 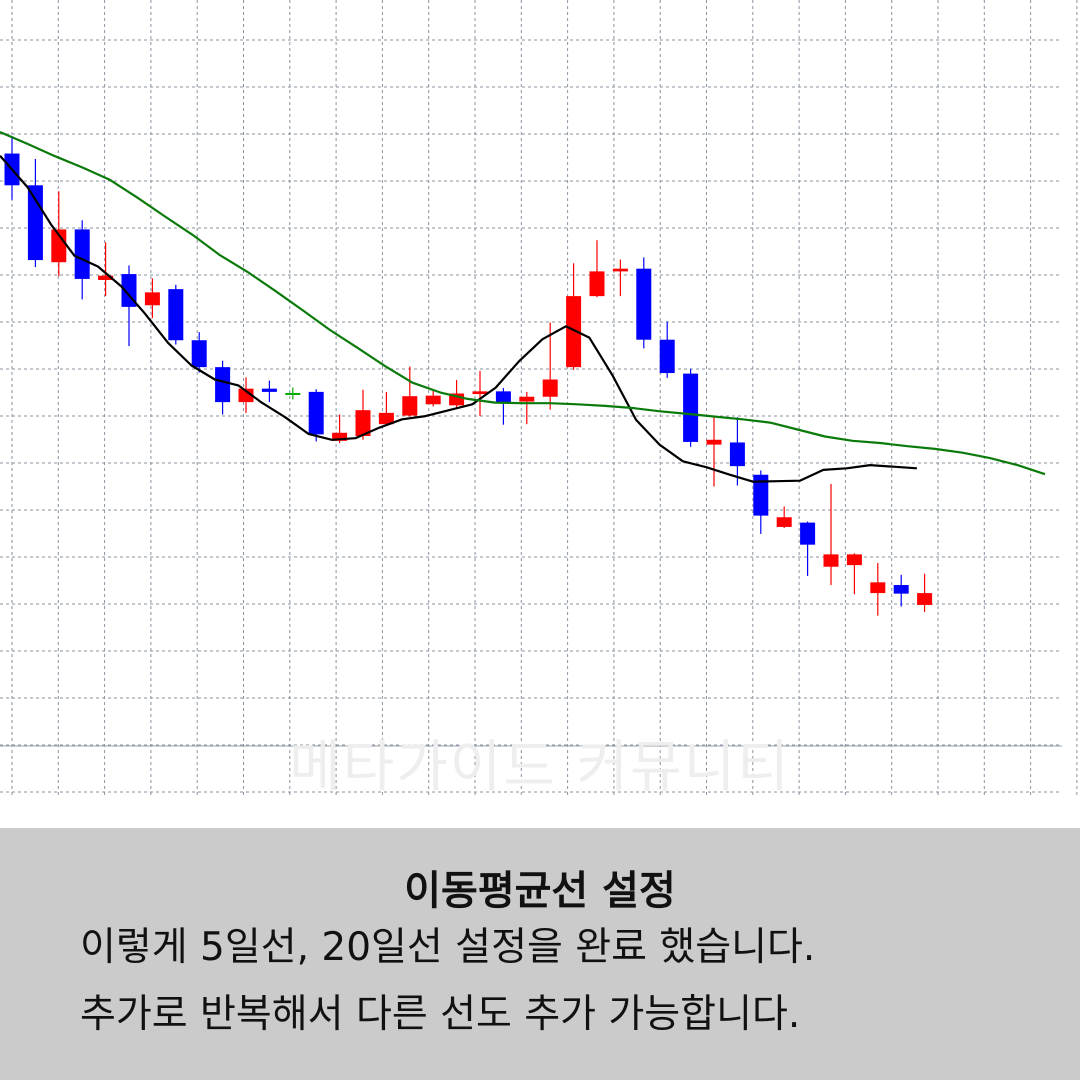 I want to click on caption-line-1: 이렇게 5일선, 20일선 설정을 완료 했습니다., so click(x=448, y=947).